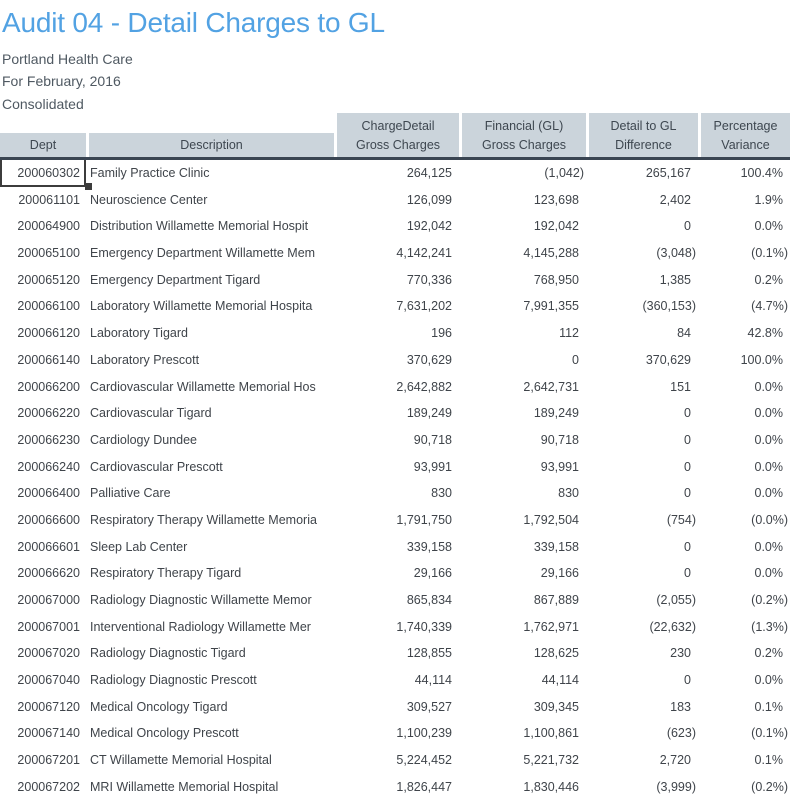  What do you see at coordinates (429, 600) in the screenshot?
I see `cell-charge-detail: 865,834` at bounding box center [429, 600].